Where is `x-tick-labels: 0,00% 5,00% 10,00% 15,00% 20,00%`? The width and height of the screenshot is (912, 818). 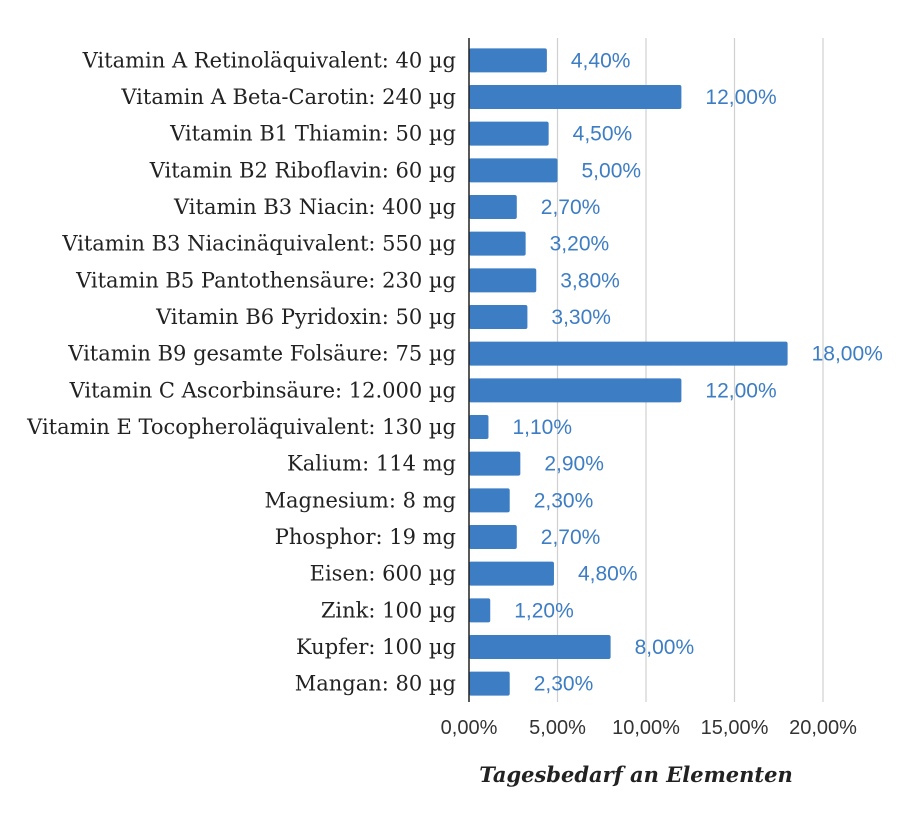
x-tick-labels: 0,00% 5,00% 10,00% 15,00% 20,00% is located at coordinates (649, 728).